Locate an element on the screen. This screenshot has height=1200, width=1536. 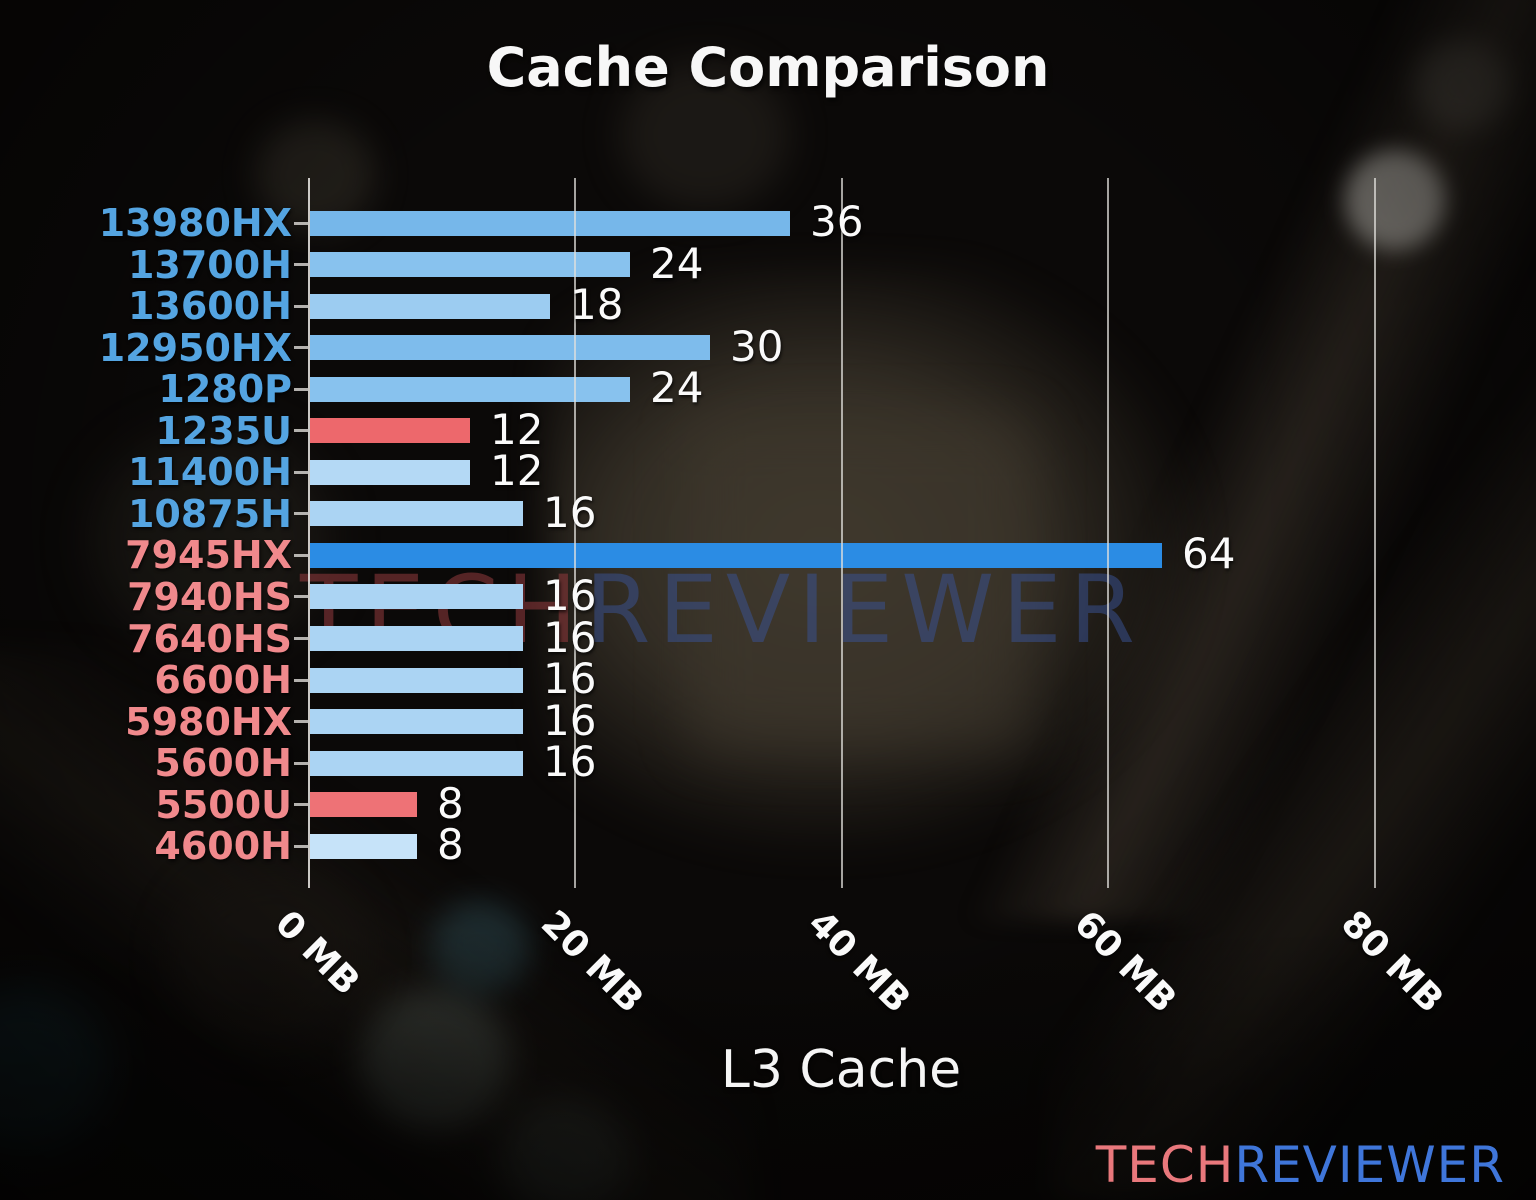
value-label-11400H: 12 is located at coordinates (517, 471).